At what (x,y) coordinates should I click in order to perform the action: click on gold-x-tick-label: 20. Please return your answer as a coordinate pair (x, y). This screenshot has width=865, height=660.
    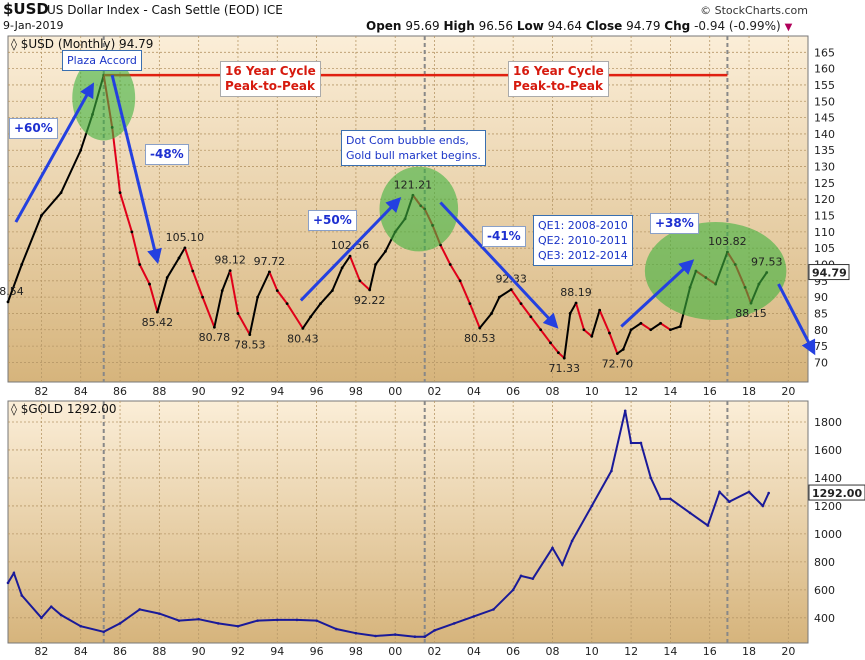
    Looking at the image, I should click on (788, 651).